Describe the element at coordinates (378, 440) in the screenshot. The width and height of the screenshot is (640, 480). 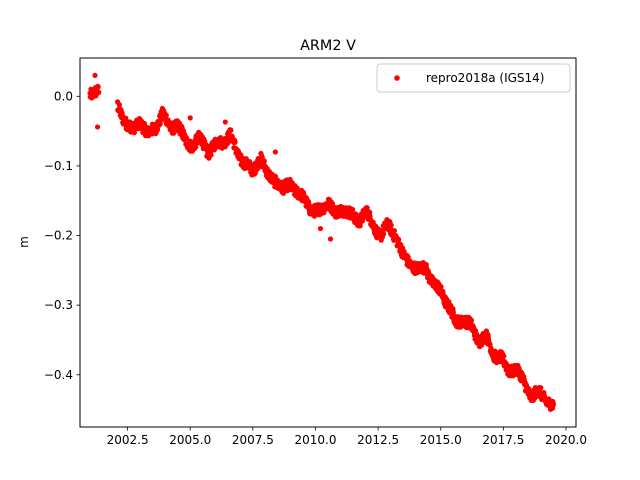
I see `x-tick-label: 2012.5` at that location.